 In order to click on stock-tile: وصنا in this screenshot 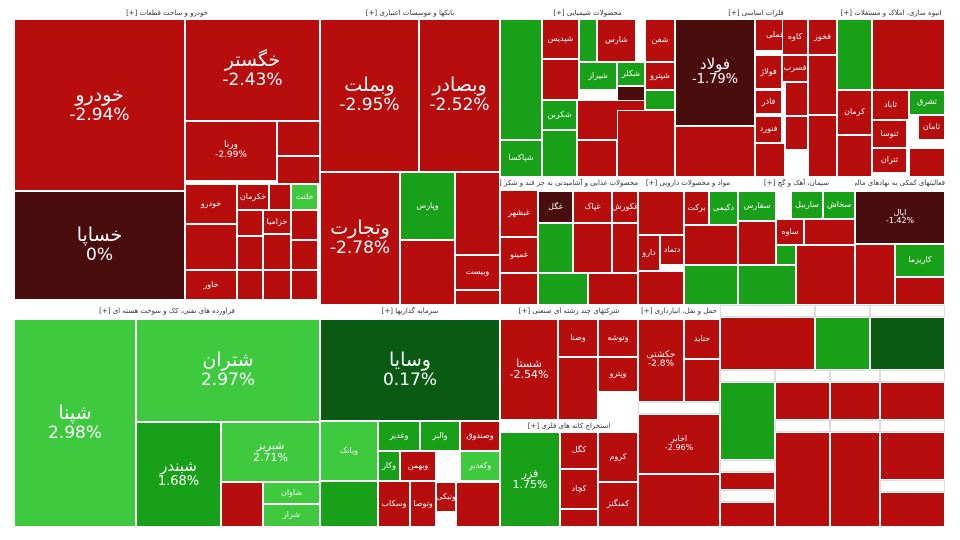, I will do `click(578, 338)`.